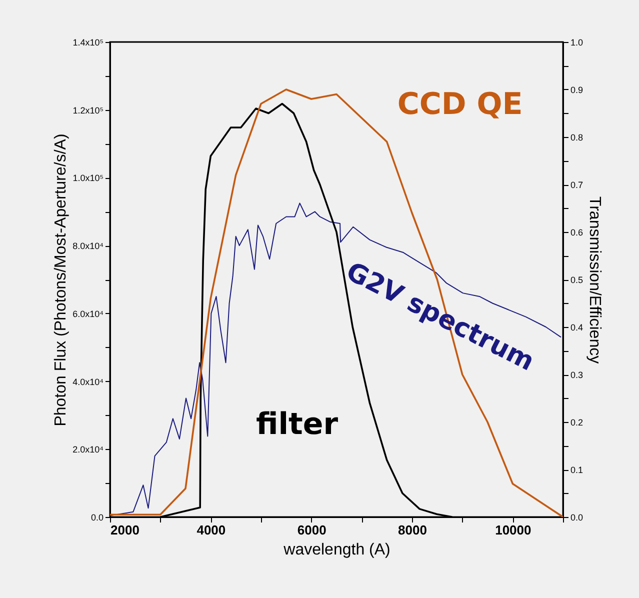 This screenshot has width=639, height=598. I want to click on y-tick-label: 1.2x10⁵, so click(88, 110).